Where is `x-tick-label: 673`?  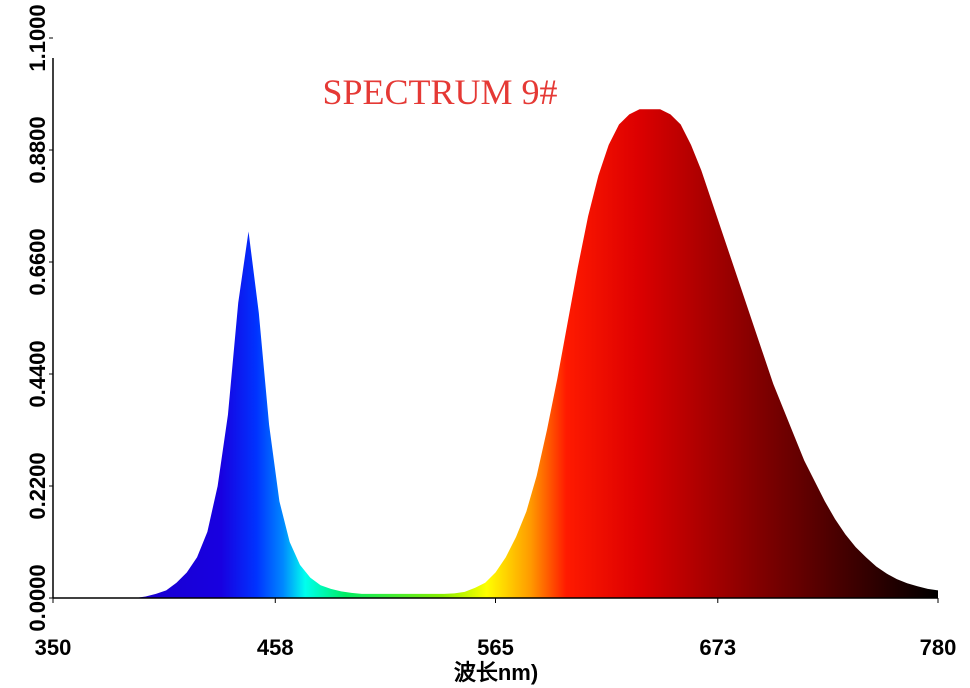
x-tick-label: 673 is located at coordinates (717, 647).